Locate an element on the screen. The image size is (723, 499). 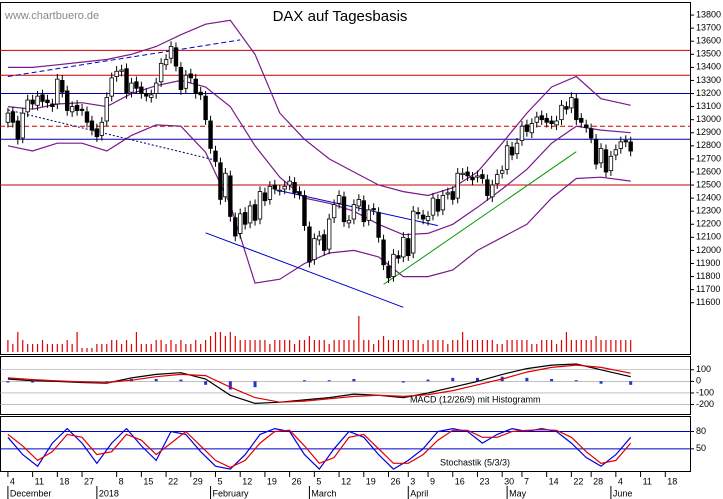
x-tick-label: 15 is located at coordinates (148, 481).